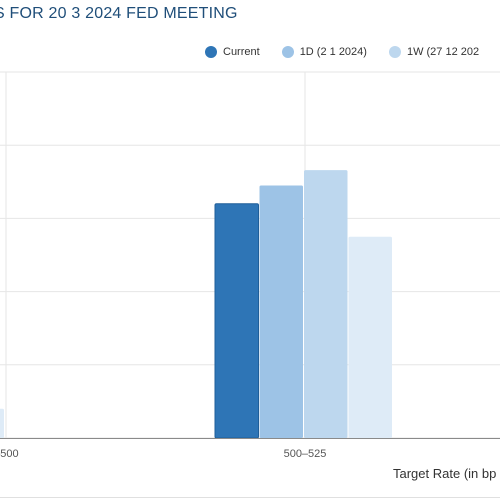 The width and height of the screenshot is (500, 500). What do you see at coordinates (444, 473) in the screenshot?
I see `x-axis-title: Target Rate (in bp` at bounding box center [444, 473].